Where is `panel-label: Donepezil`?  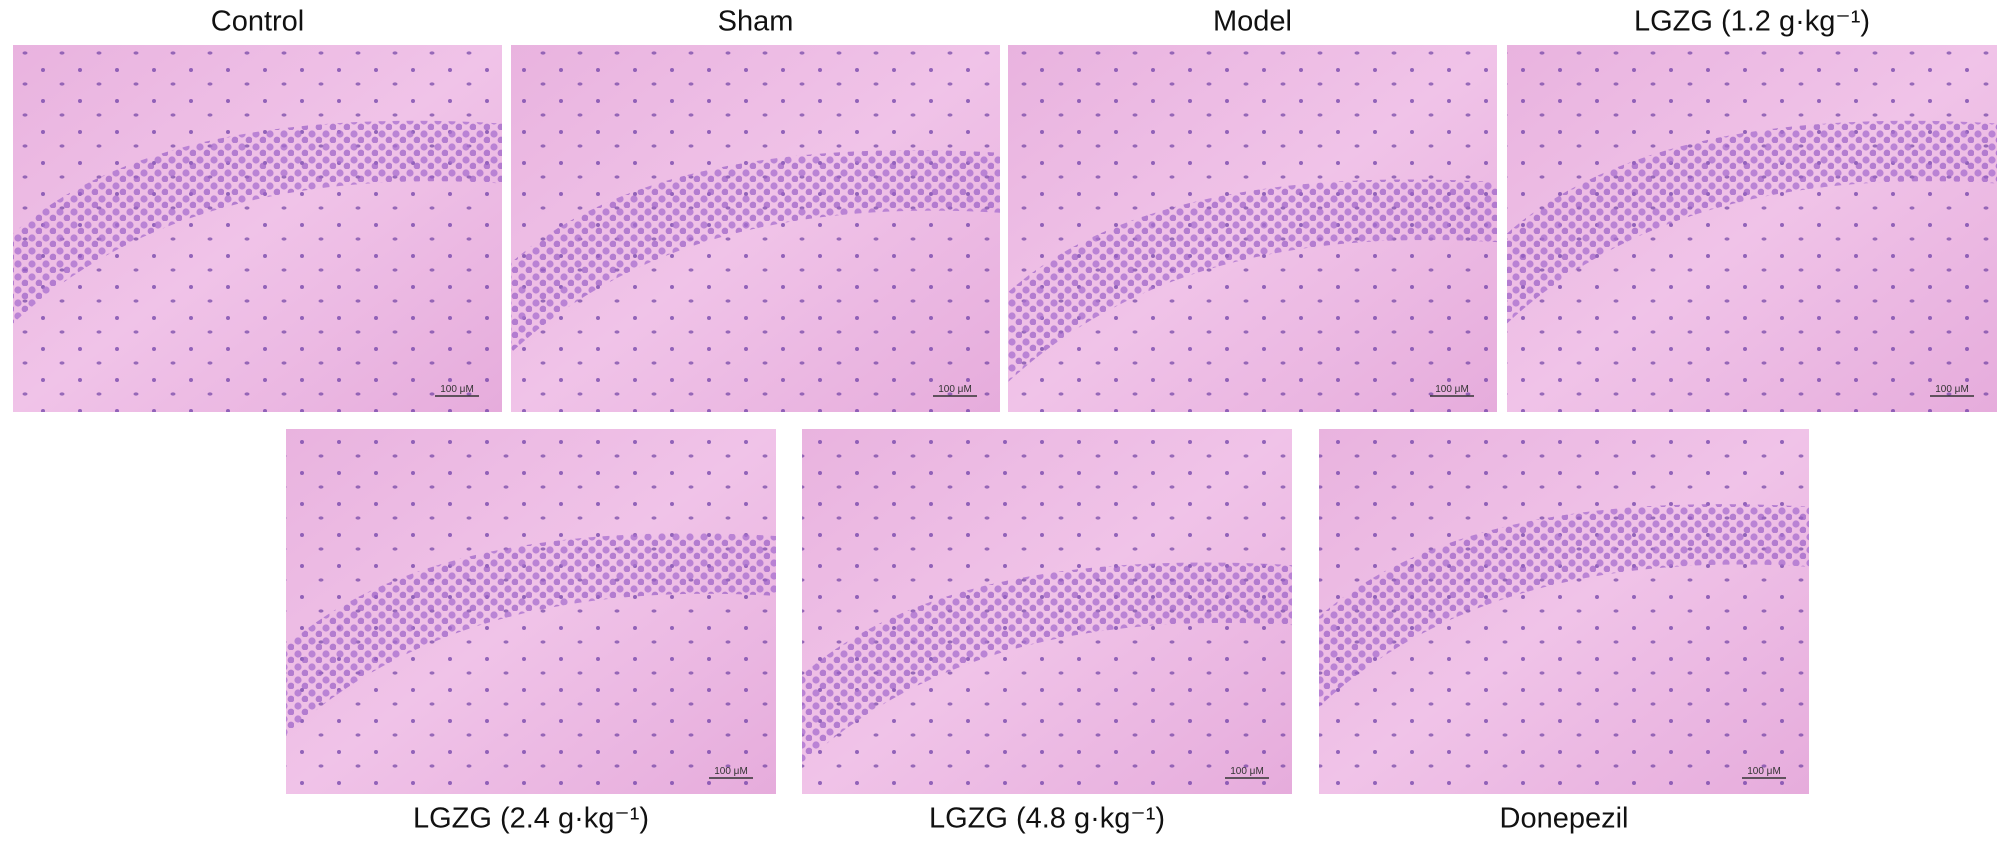 panel-label: Donepezil is located at coordinates (1564, 819).